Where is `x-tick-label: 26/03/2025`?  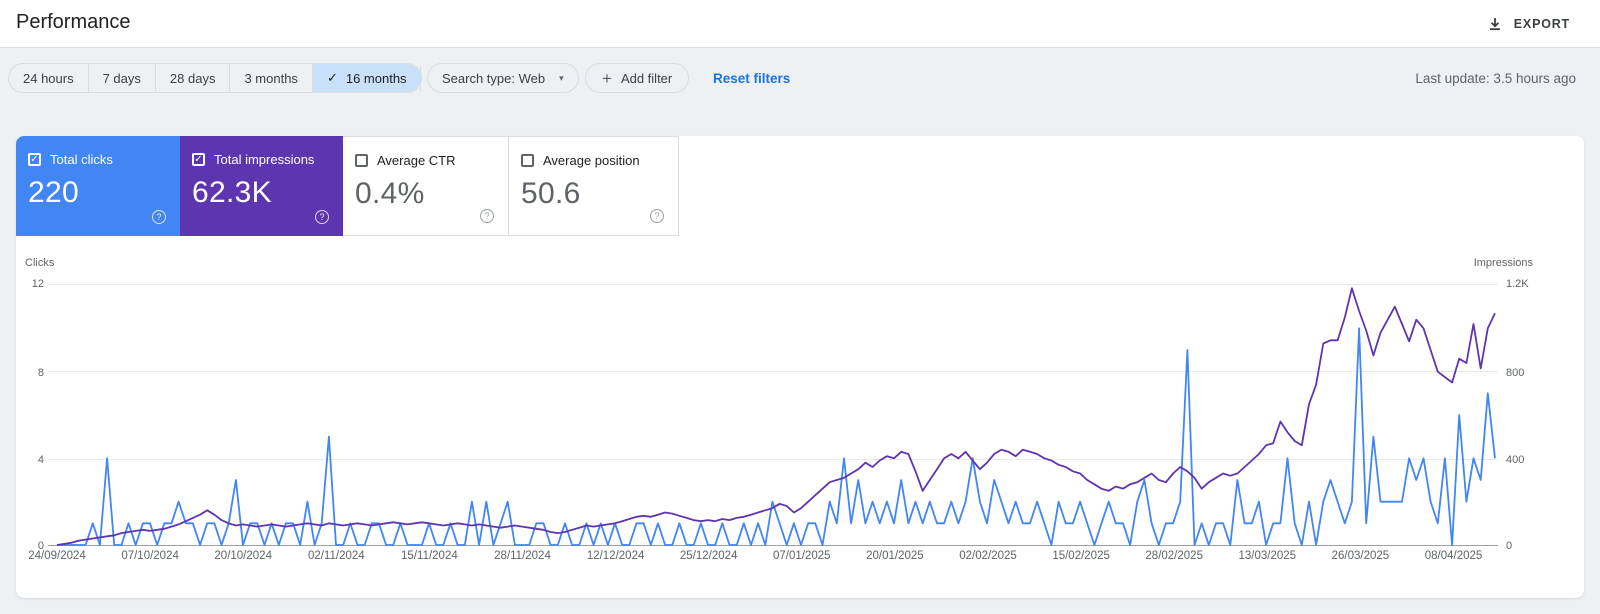
x-tick-label: 26/03/2025 is located at coordinates (1360, 556).